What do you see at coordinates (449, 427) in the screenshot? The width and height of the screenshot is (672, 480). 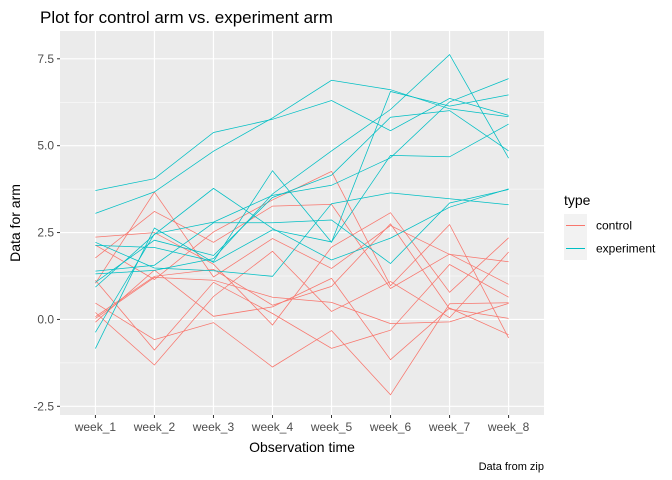 I see `x-tick-label: week_7` at bounding box center [449, 427].